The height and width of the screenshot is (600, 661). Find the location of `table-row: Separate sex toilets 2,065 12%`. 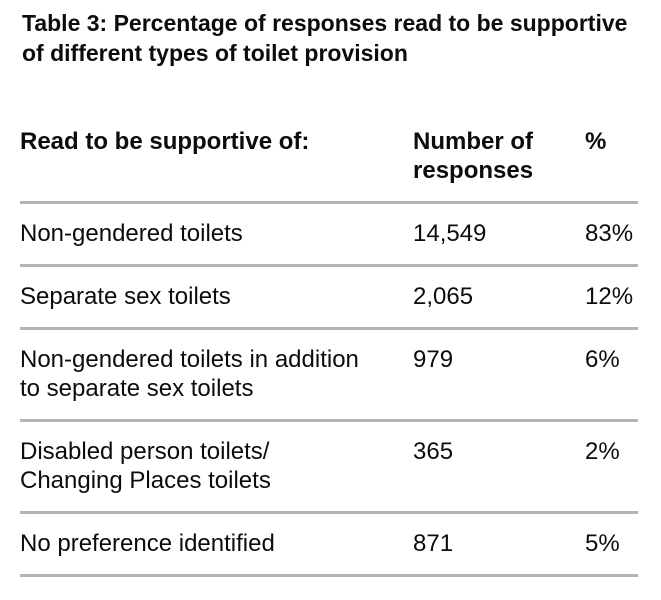

table-row: Separate sex toilets 2,065 12% is located at coordinates (329, 297).